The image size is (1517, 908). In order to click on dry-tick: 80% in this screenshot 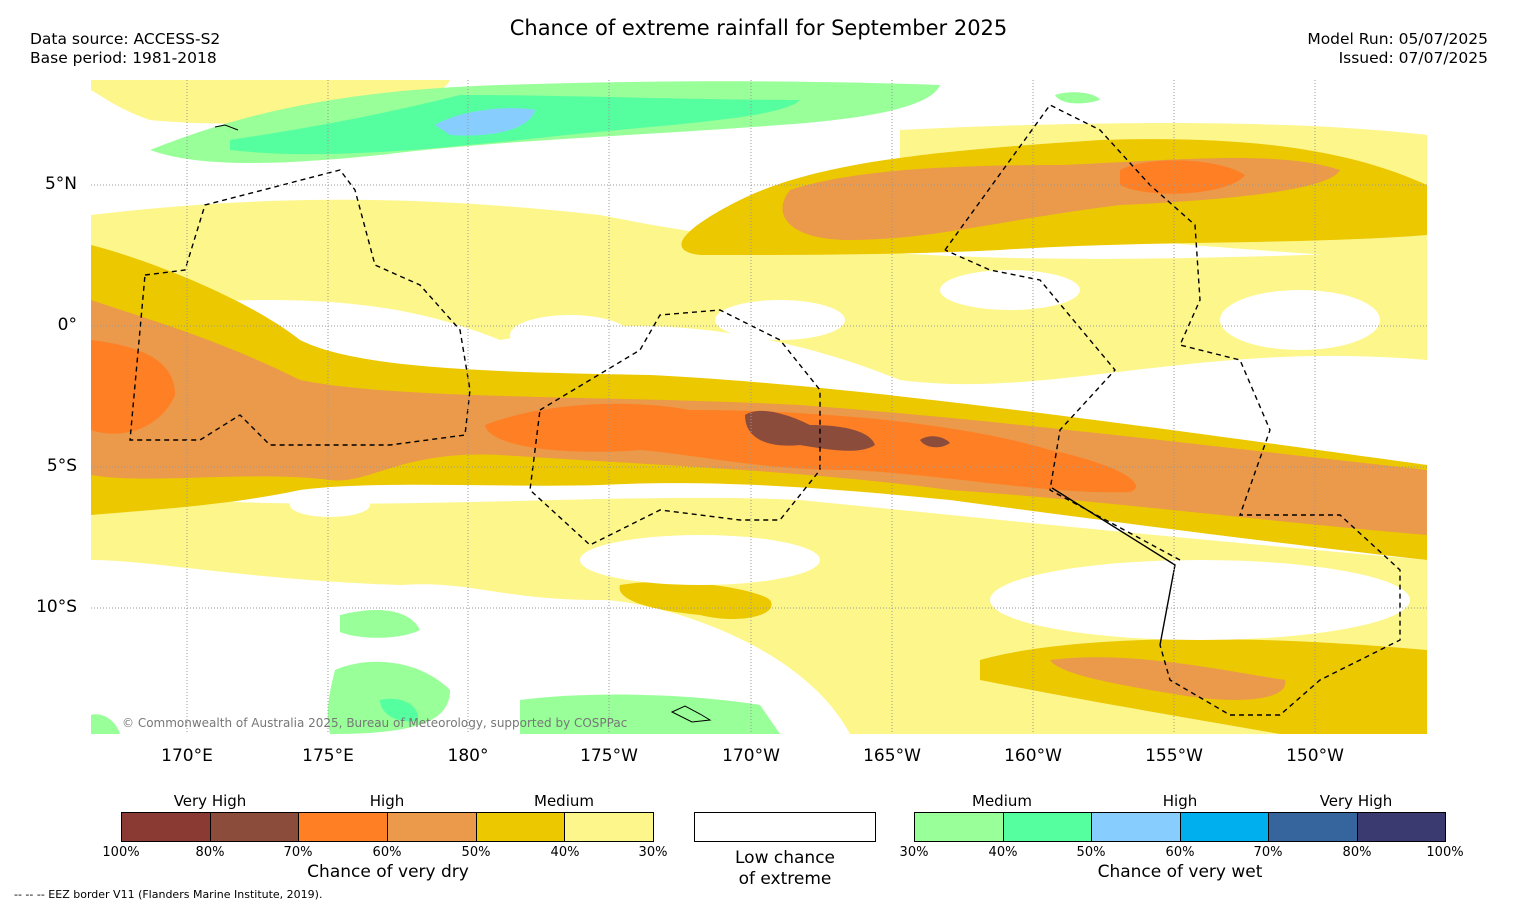, I will do `click(210, 852)`.